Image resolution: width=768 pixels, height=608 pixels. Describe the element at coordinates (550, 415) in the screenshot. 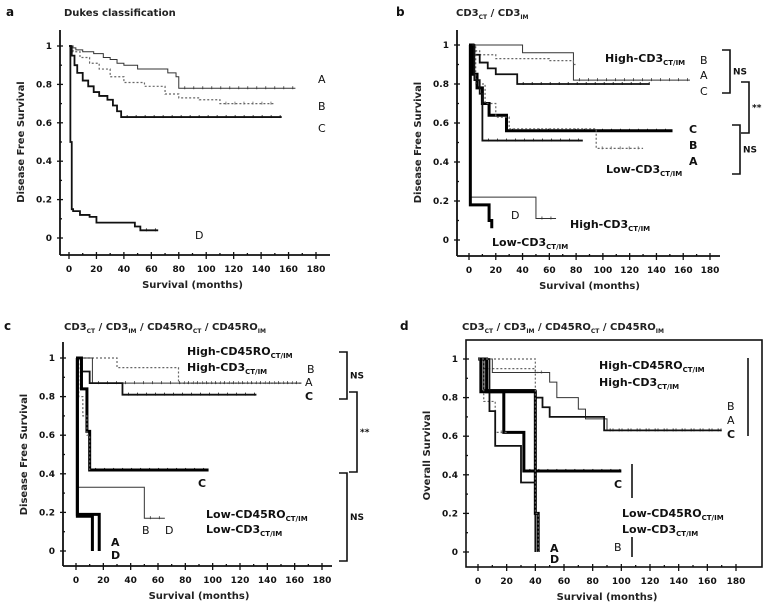

I see `km-curve-low-c` at that location.